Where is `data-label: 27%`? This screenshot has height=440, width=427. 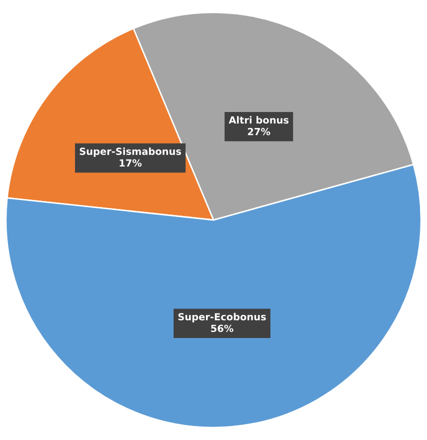 data-label: 27% is located at coordinates (259, 132).